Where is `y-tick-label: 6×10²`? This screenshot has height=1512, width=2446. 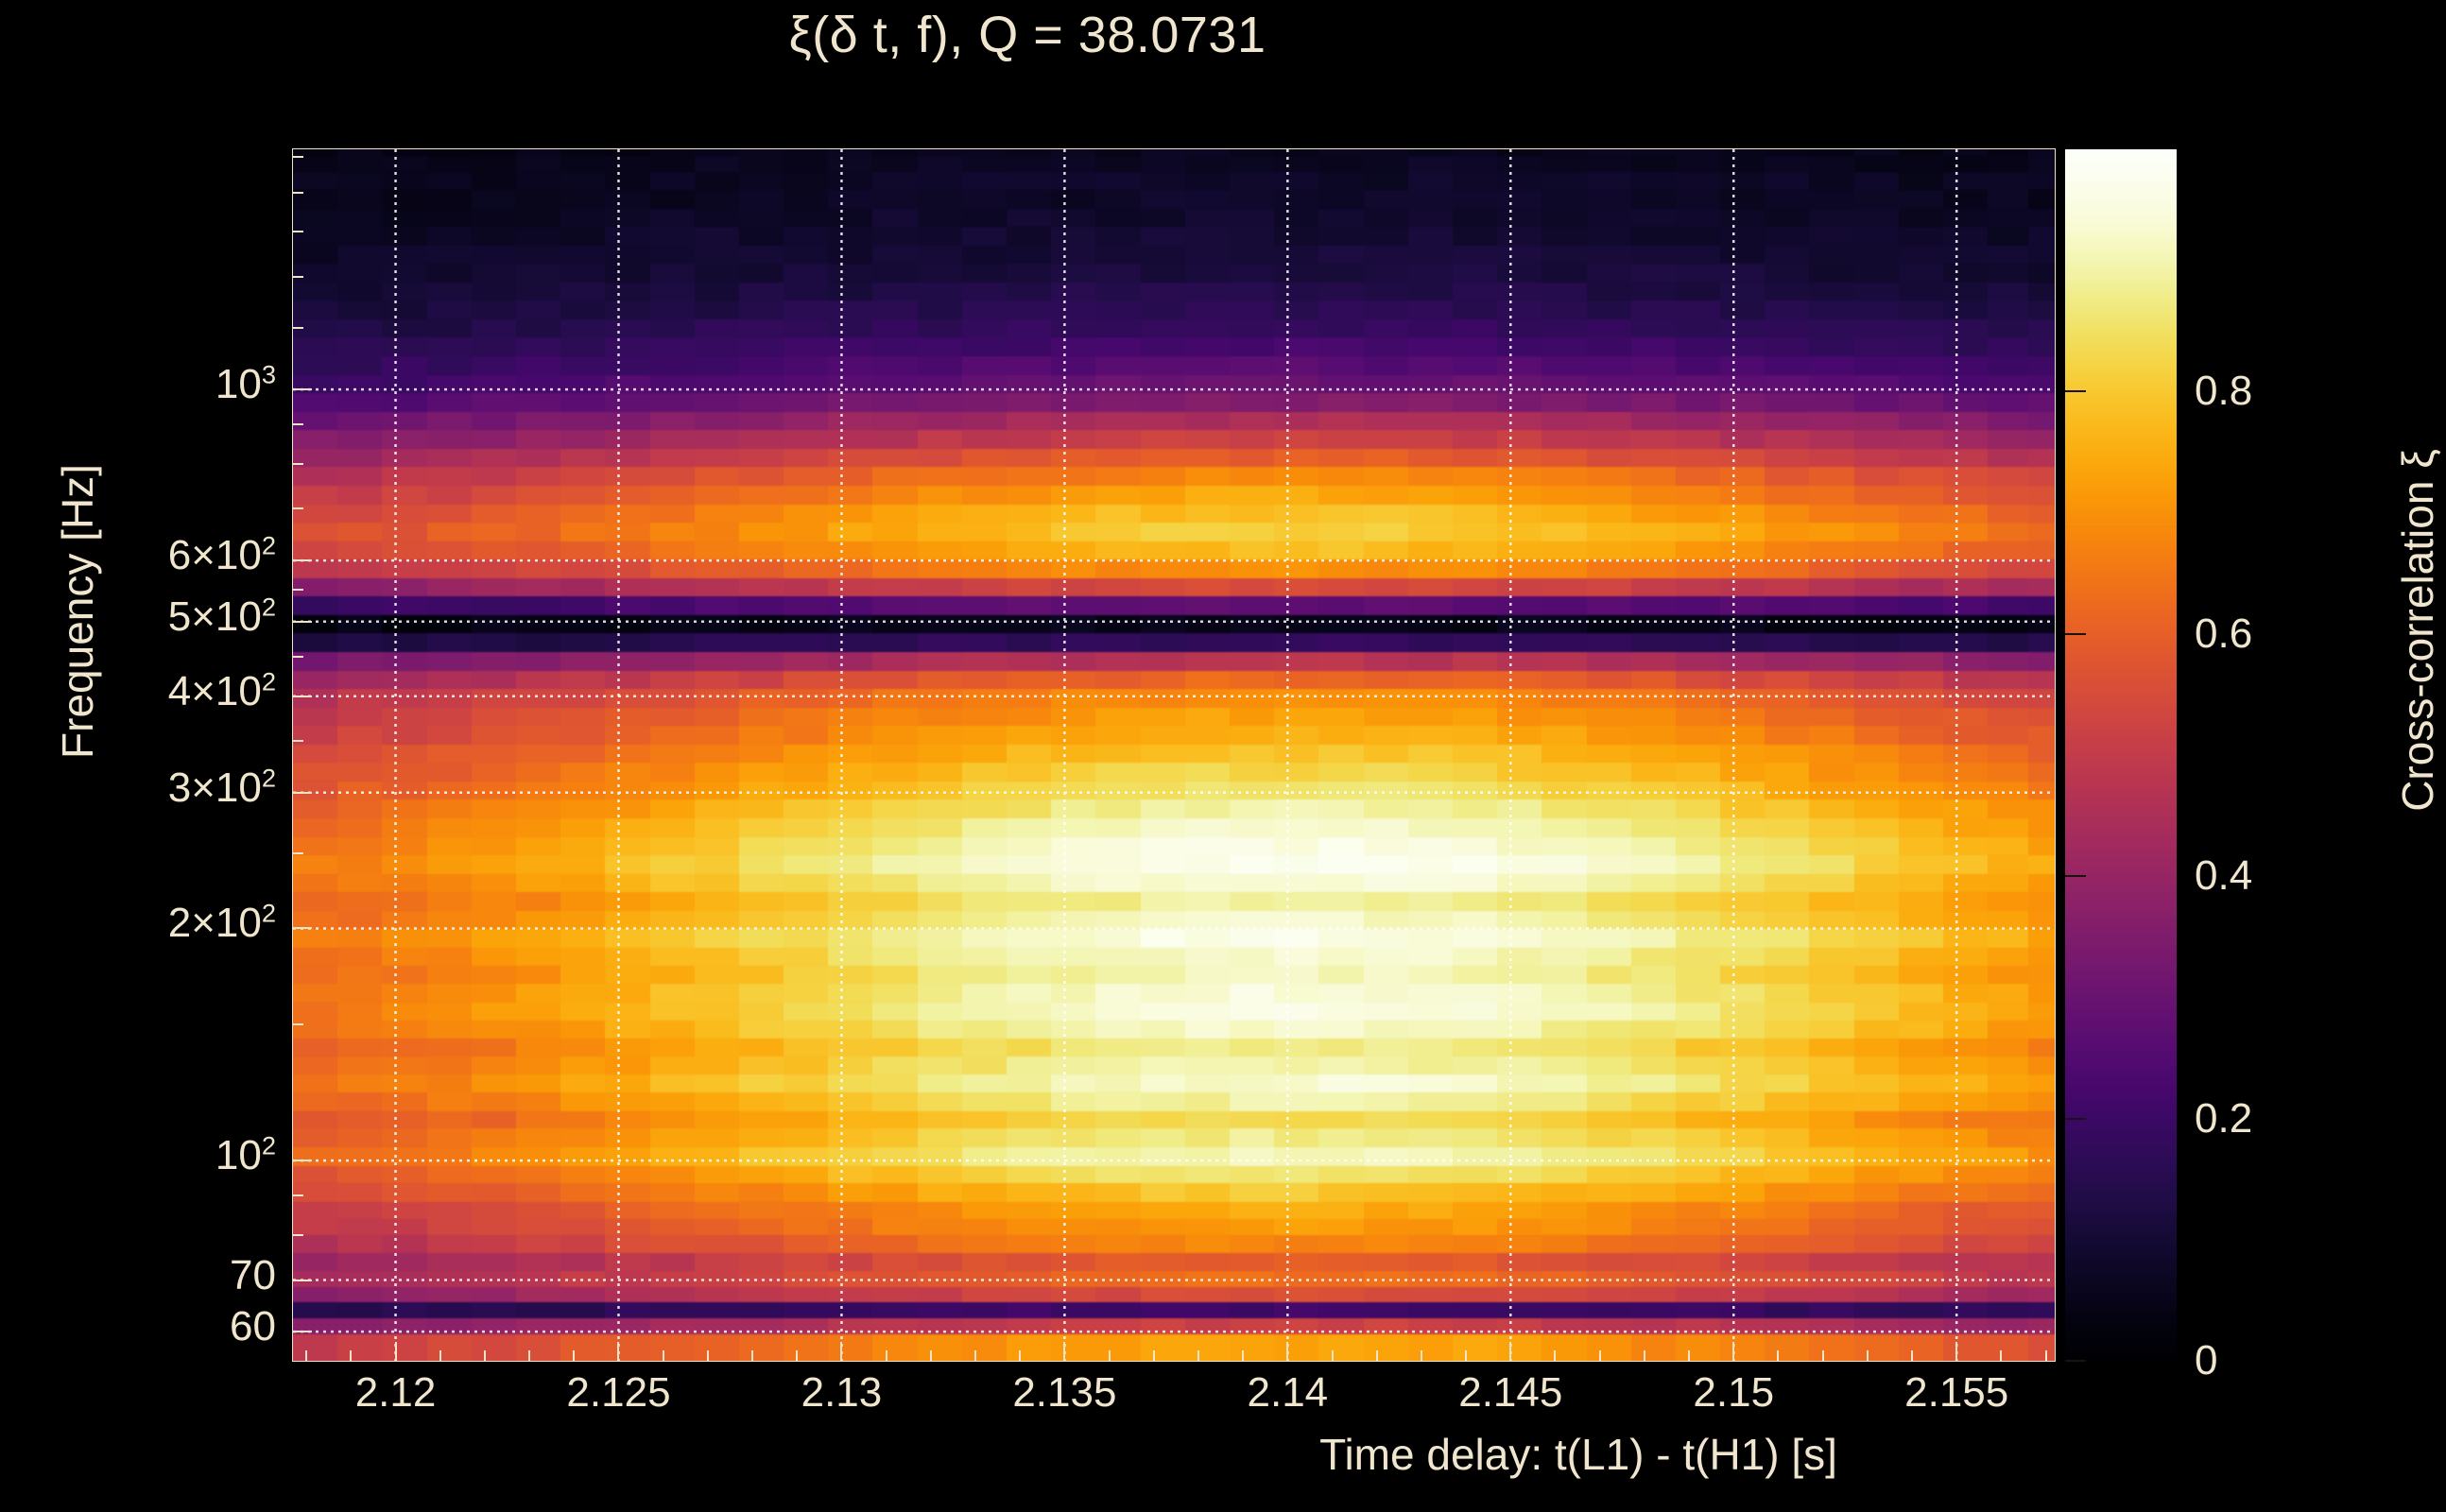 y-tick-label: 6×10² is located at coordinates (221, 554).